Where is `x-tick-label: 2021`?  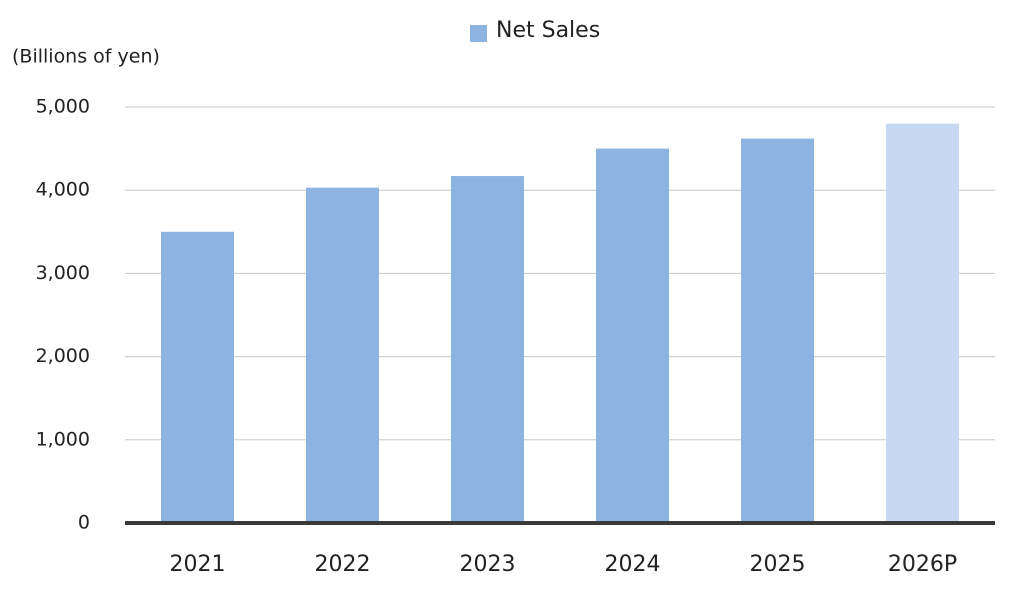
x-tick-label: 2021 is located at coordinates (198, 564).